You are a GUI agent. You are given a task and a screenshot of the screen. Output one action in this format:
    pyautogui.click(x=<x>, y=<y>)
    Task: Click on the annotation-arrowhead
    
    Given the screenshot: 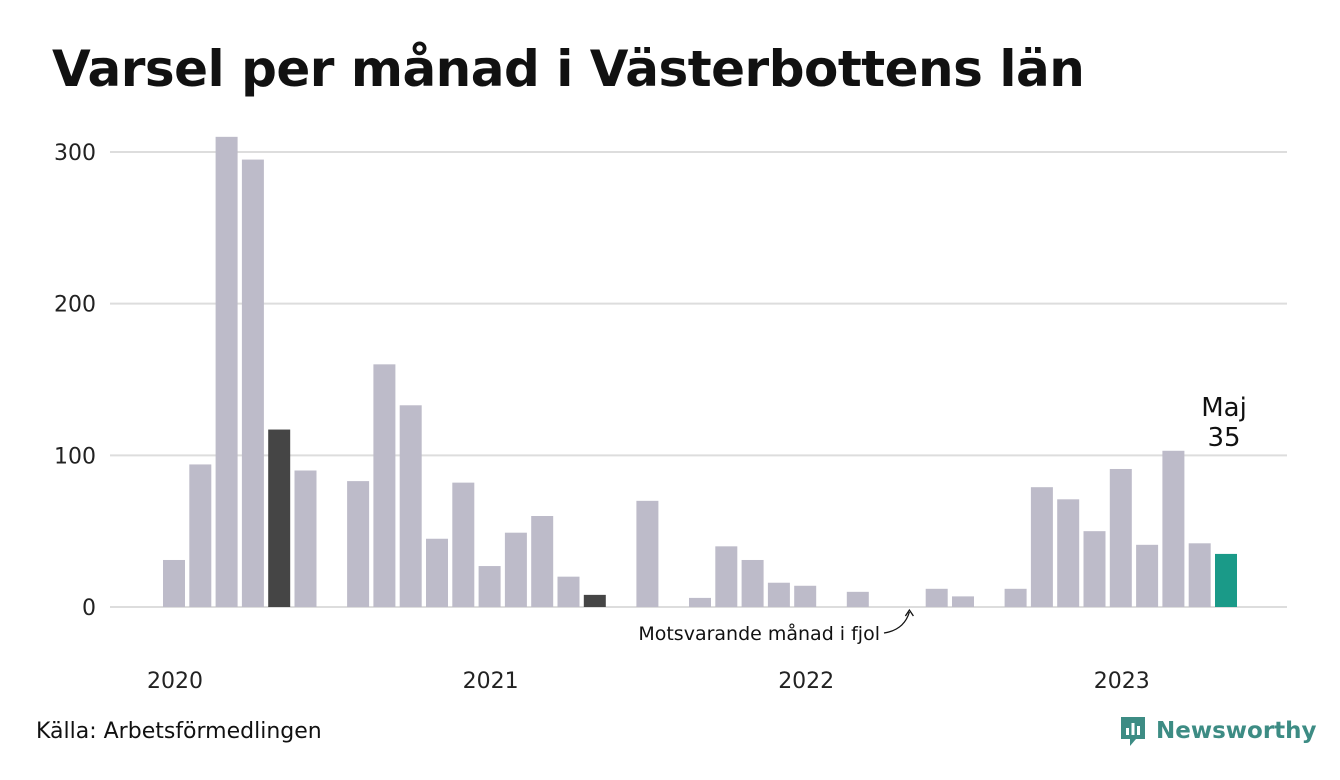 What is the action you would take?
    pyautogui.click(x=909, y=612)
    